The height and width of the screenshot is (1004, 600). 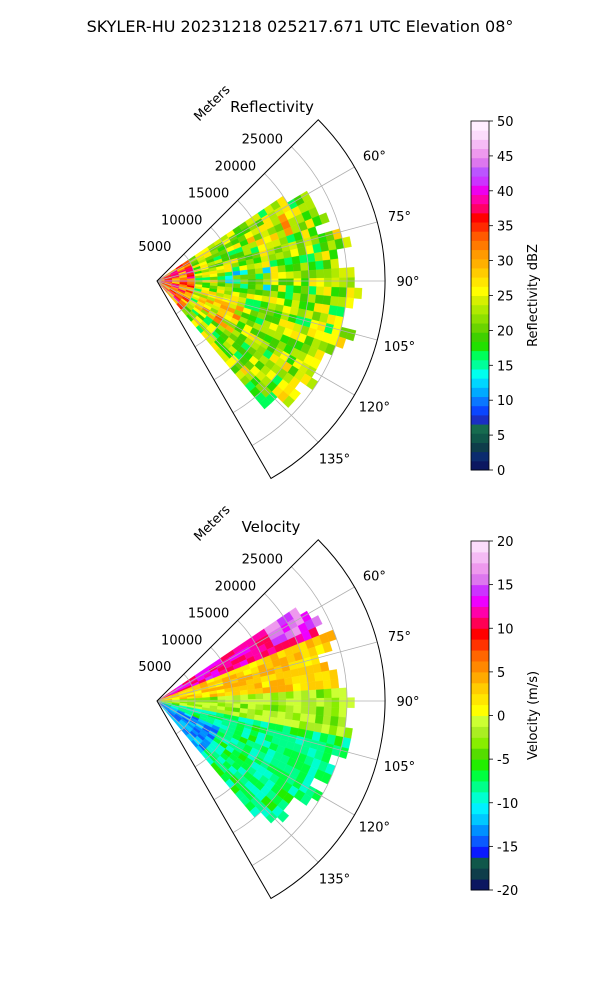 I want to click on velocity-radial-axis-label: Meters, so click(x=212, y=523).